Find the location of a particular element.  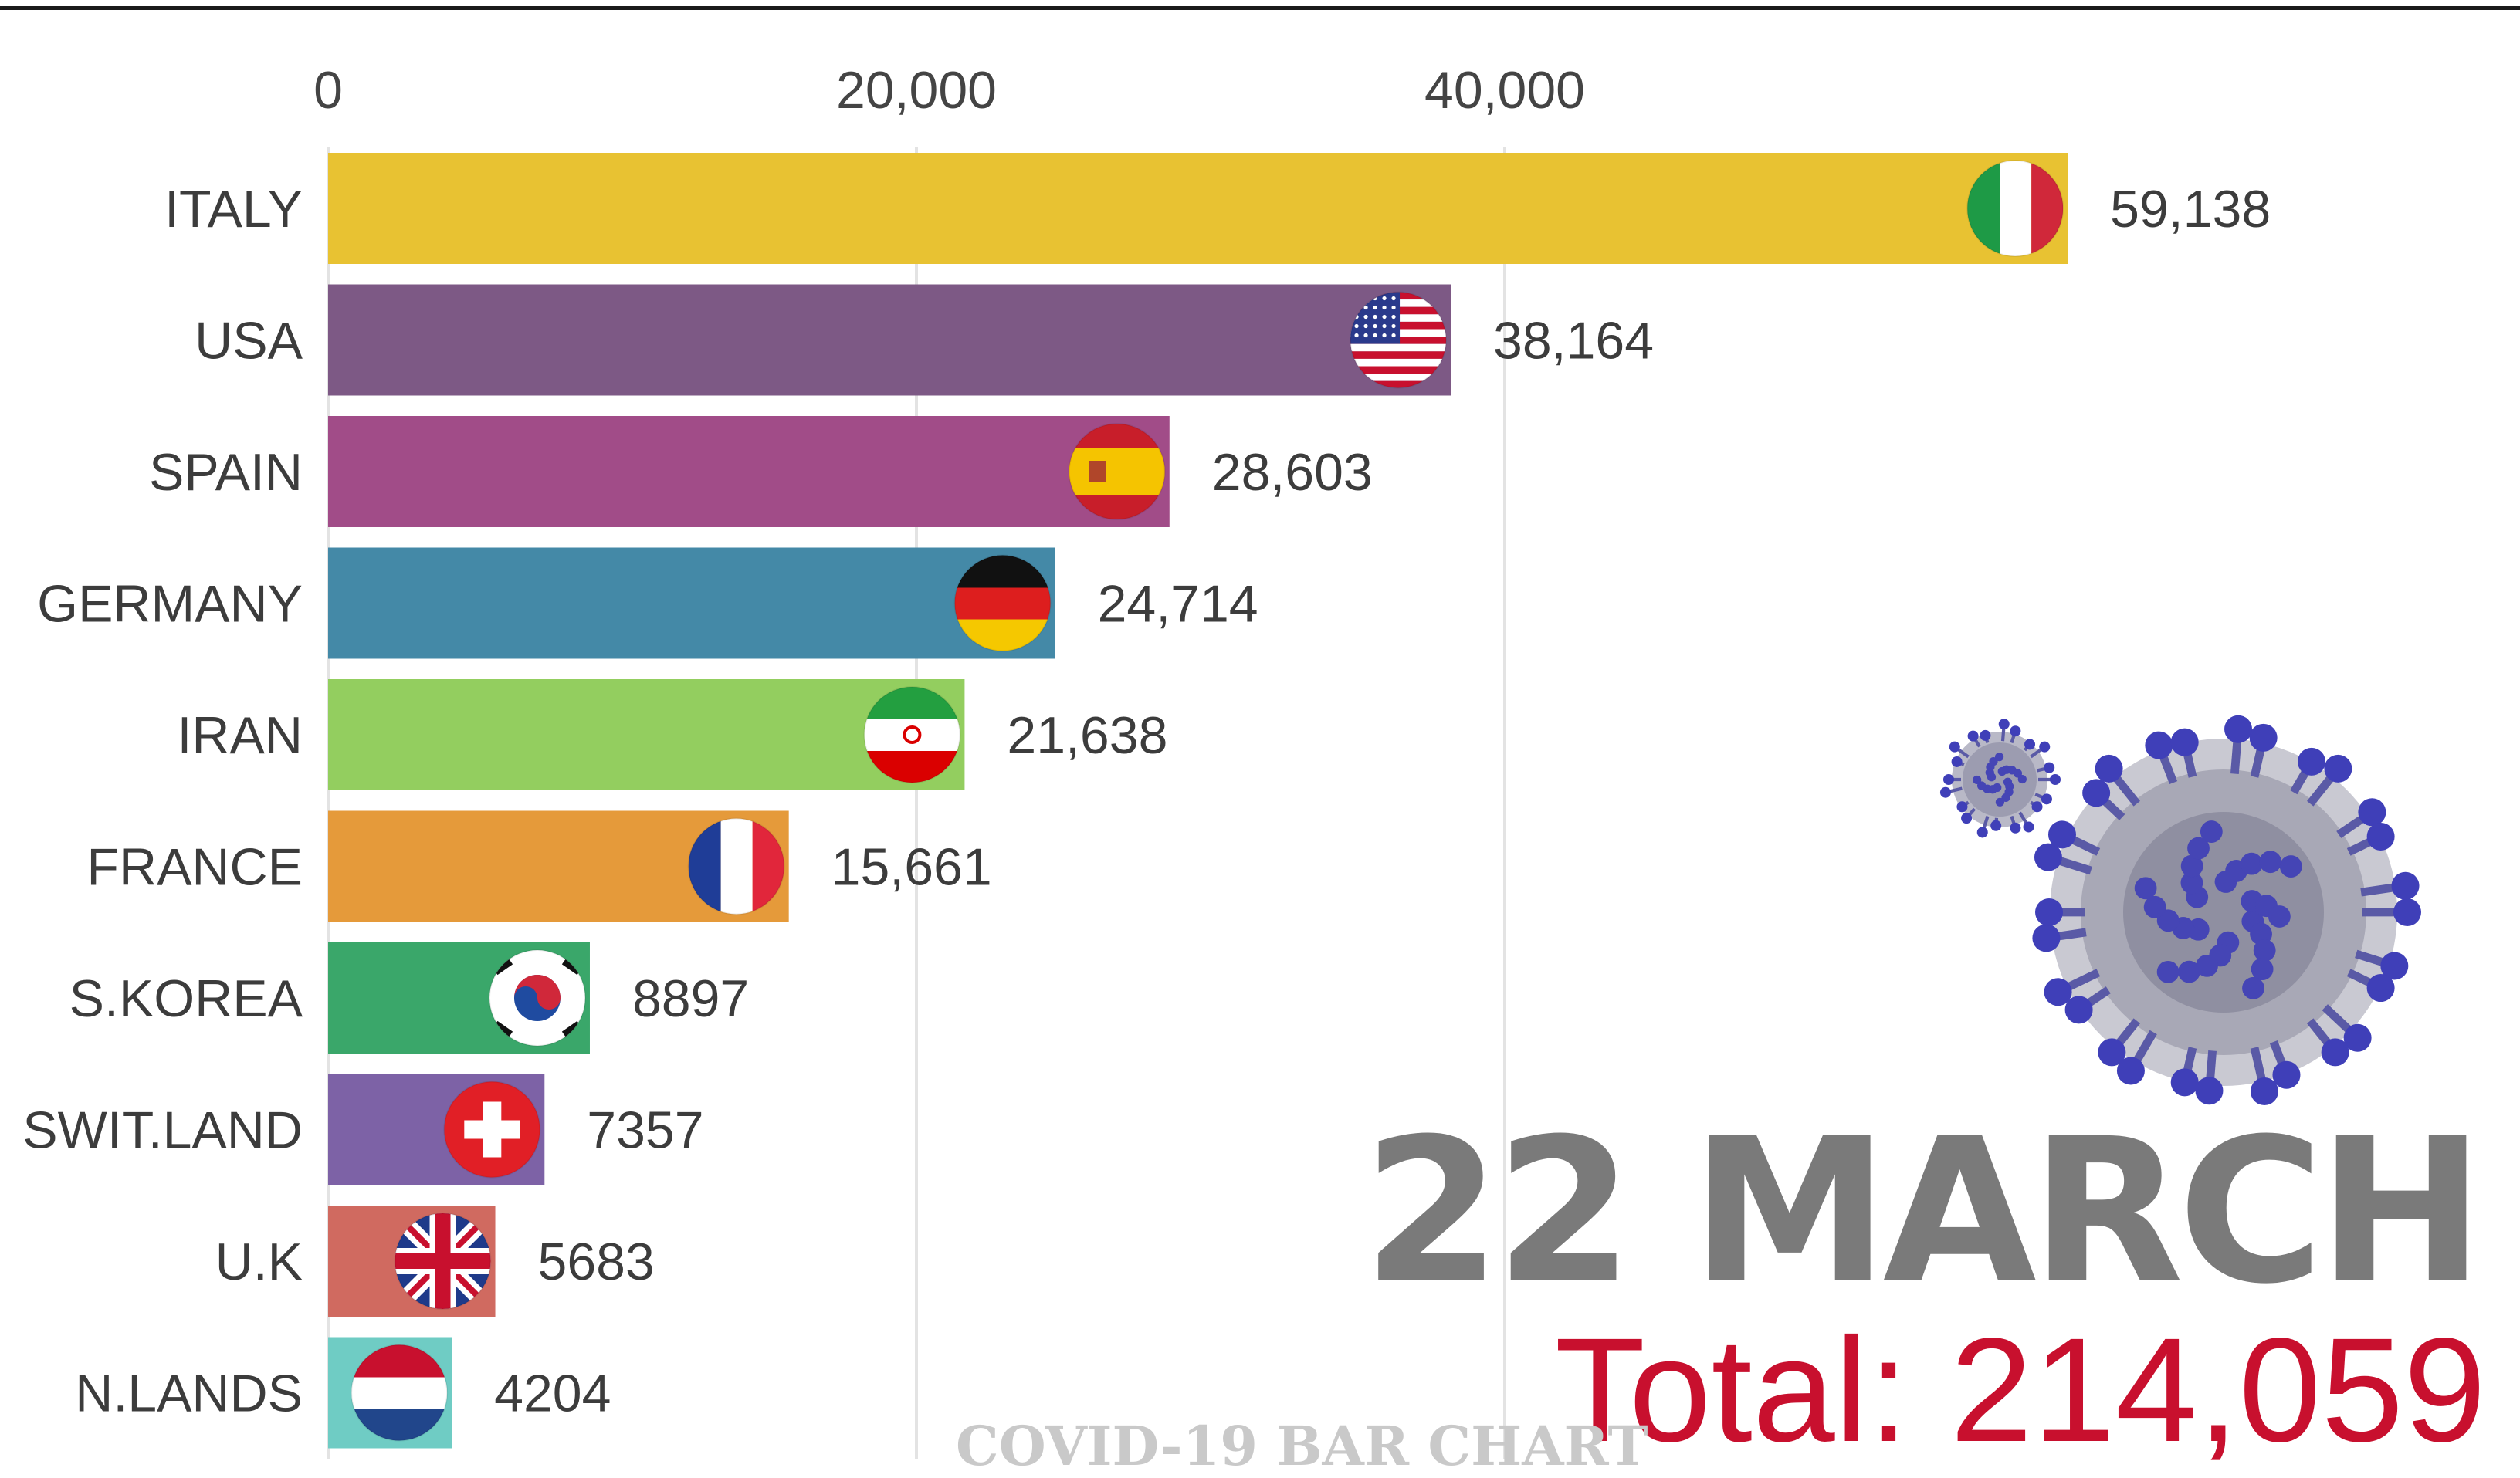

spain-flag-icon is located at coordinates (1117, 472).